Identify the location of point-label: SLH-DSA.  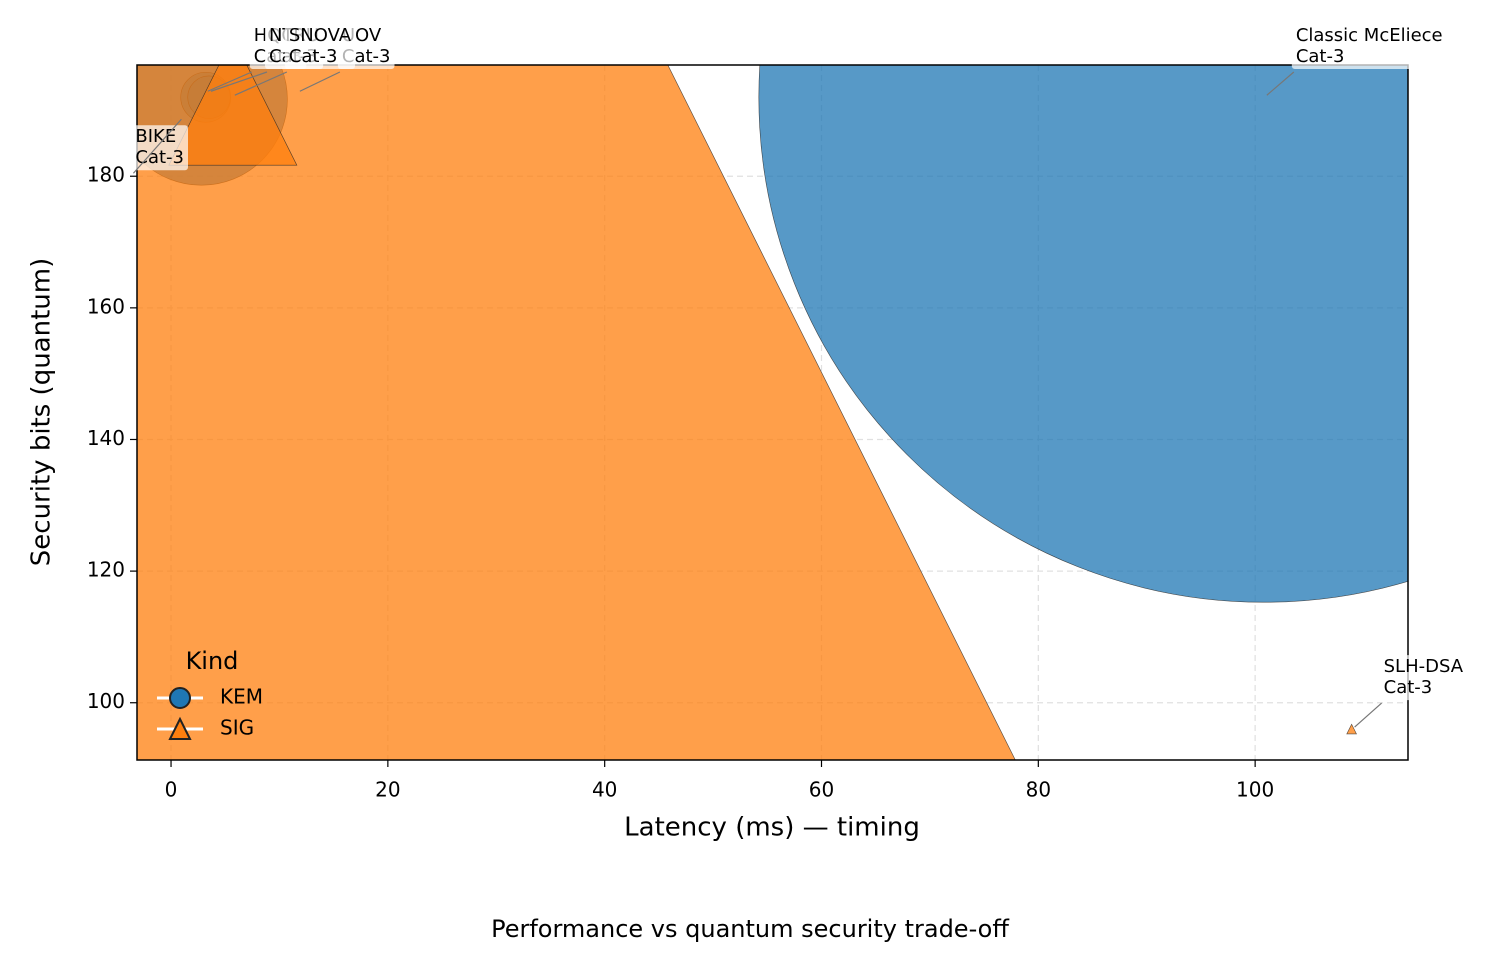
(1424, 666).